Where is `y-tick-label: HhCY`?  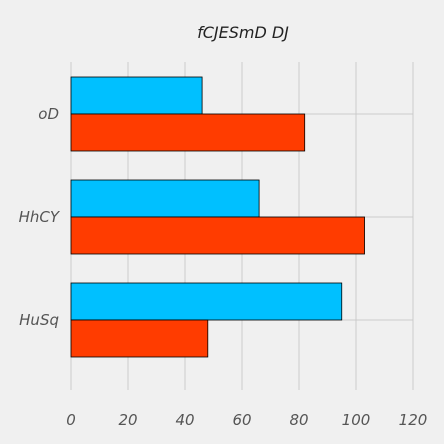
y-tick-label: HhCY is located at coordinates (40, 217).